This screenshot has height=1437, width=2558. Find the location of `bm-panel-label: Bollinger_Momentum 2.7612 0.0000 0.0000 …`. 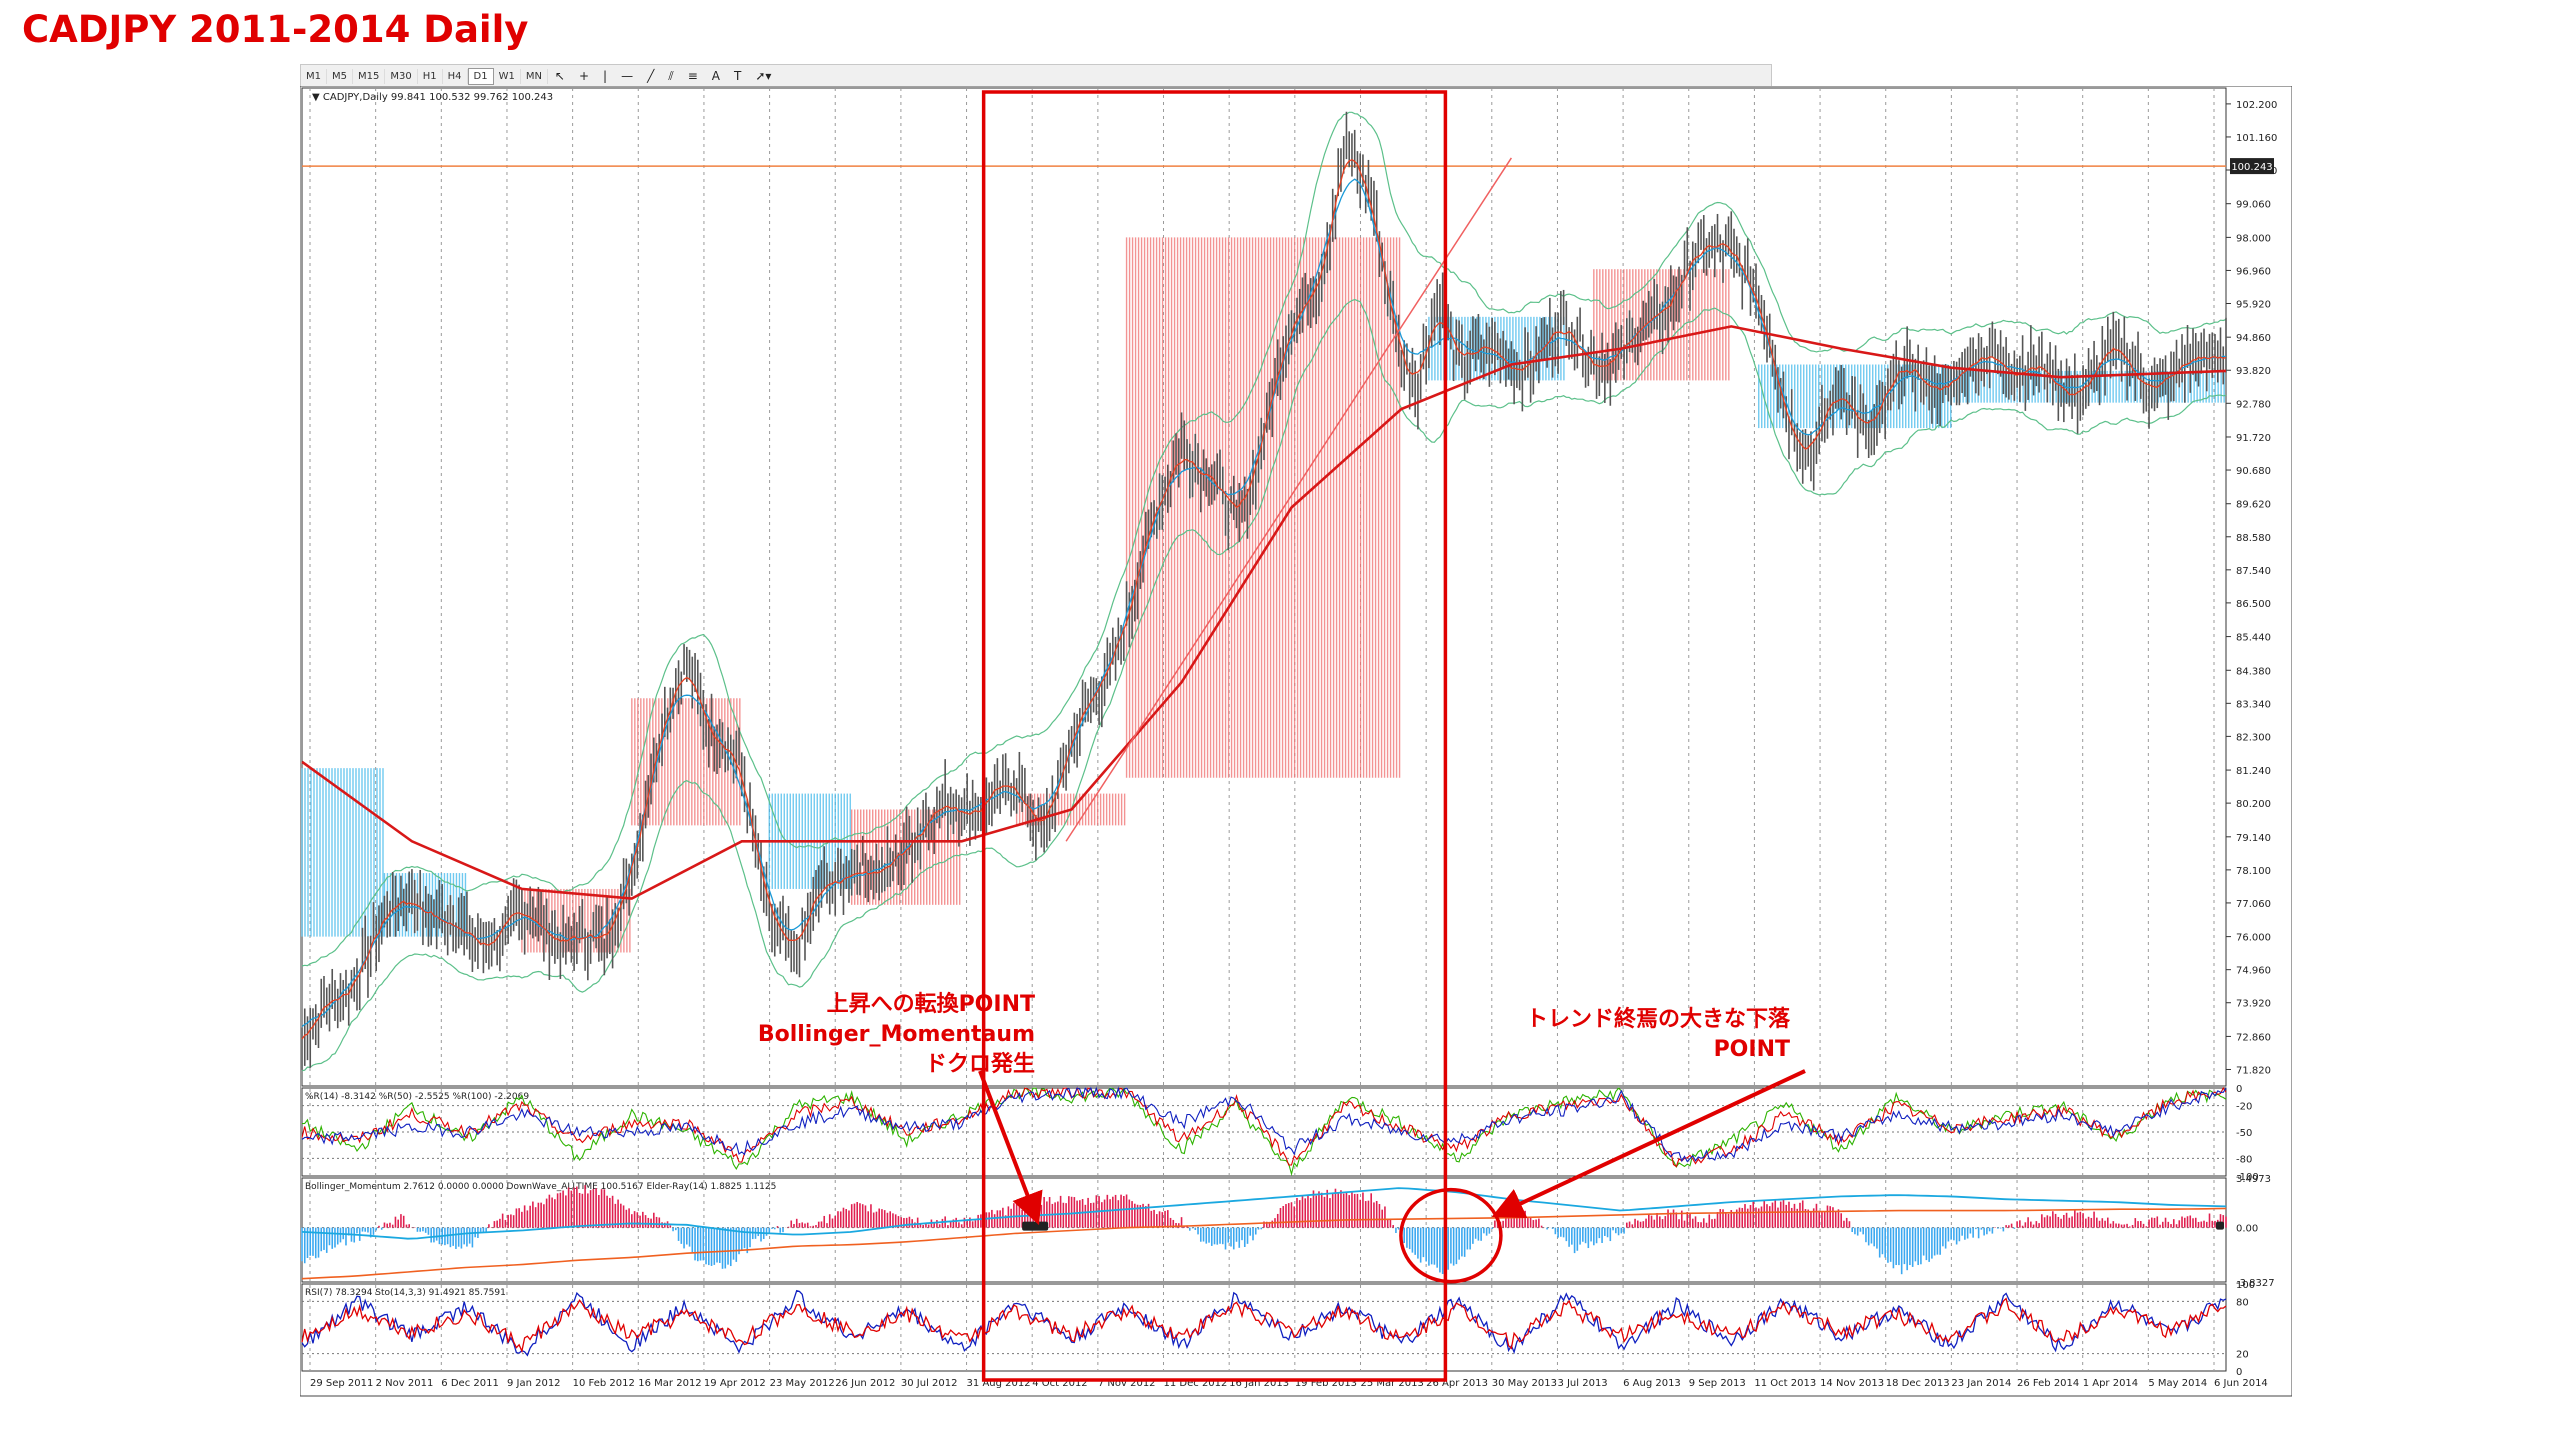

bm-panel-label: Bollinger_Momentum 2.7612 0.0000 0.0000 … is located at coordinates (540, 1187).